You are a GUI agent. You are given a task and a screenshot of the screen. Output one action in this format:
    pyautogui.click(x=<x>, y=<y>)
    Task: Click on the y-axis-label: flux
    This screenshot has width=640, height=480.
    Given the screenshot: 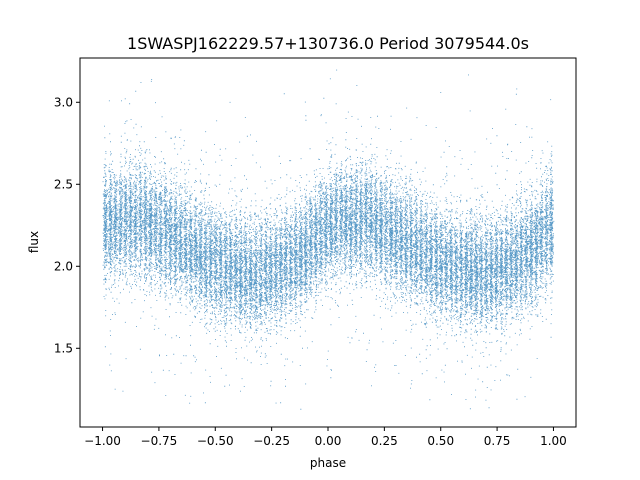 What is the action you would take?
    pyautogui.click(x=34, y=242)
    